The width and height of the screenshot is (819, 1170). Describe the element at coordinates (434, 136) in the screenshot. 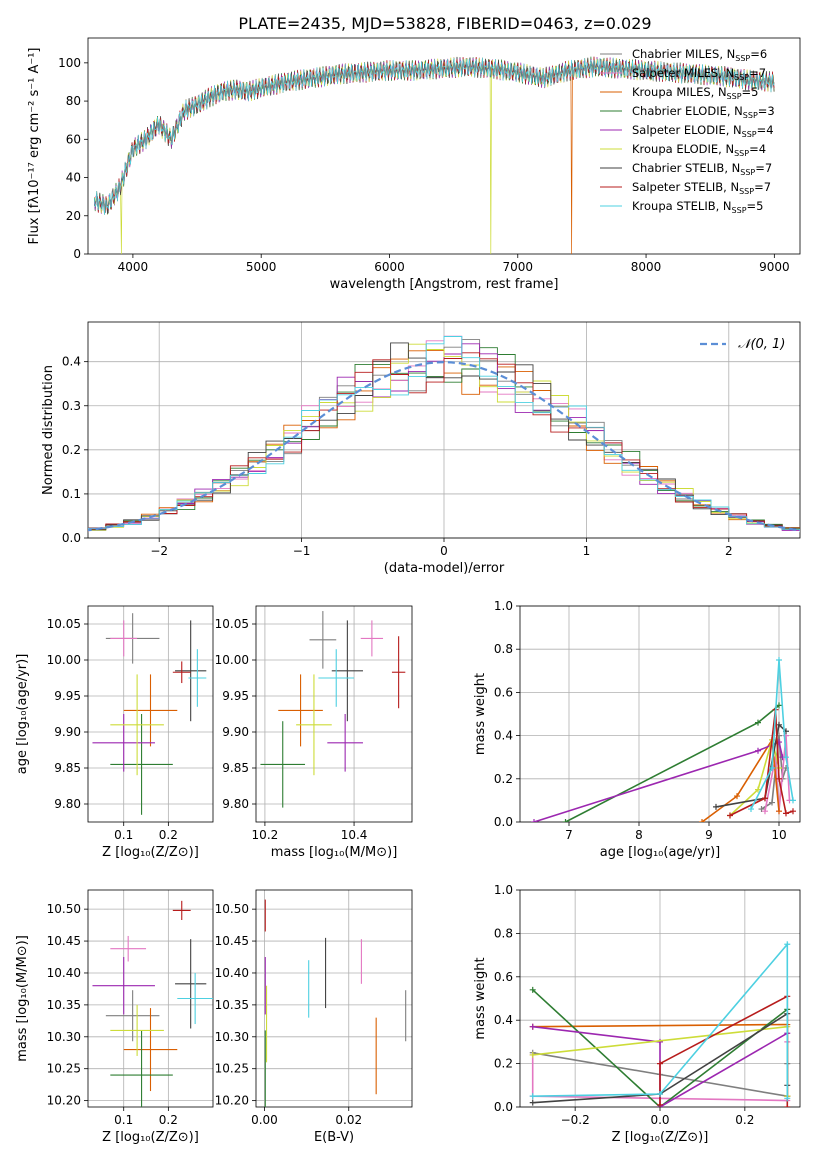

I see `spectrum-line` at that location.